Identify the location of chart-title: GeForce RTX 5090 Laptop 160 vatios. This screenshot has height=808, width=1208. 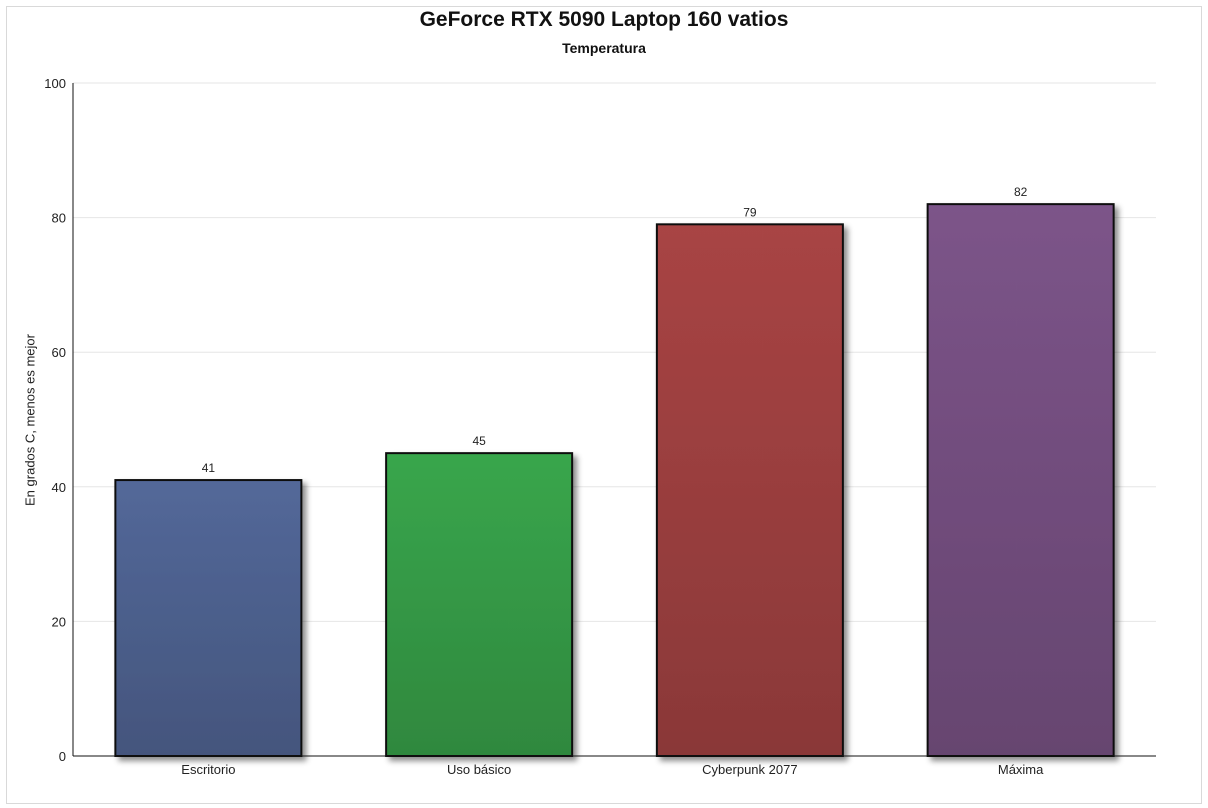
(604, 19).